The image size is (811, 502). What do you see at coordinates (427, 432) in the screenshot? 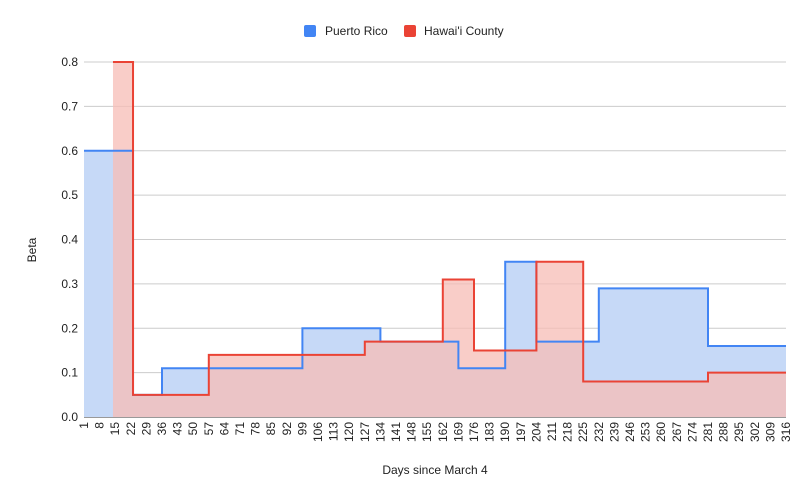
I see `x-tick-label: 155` at bounding box center [427, 432].